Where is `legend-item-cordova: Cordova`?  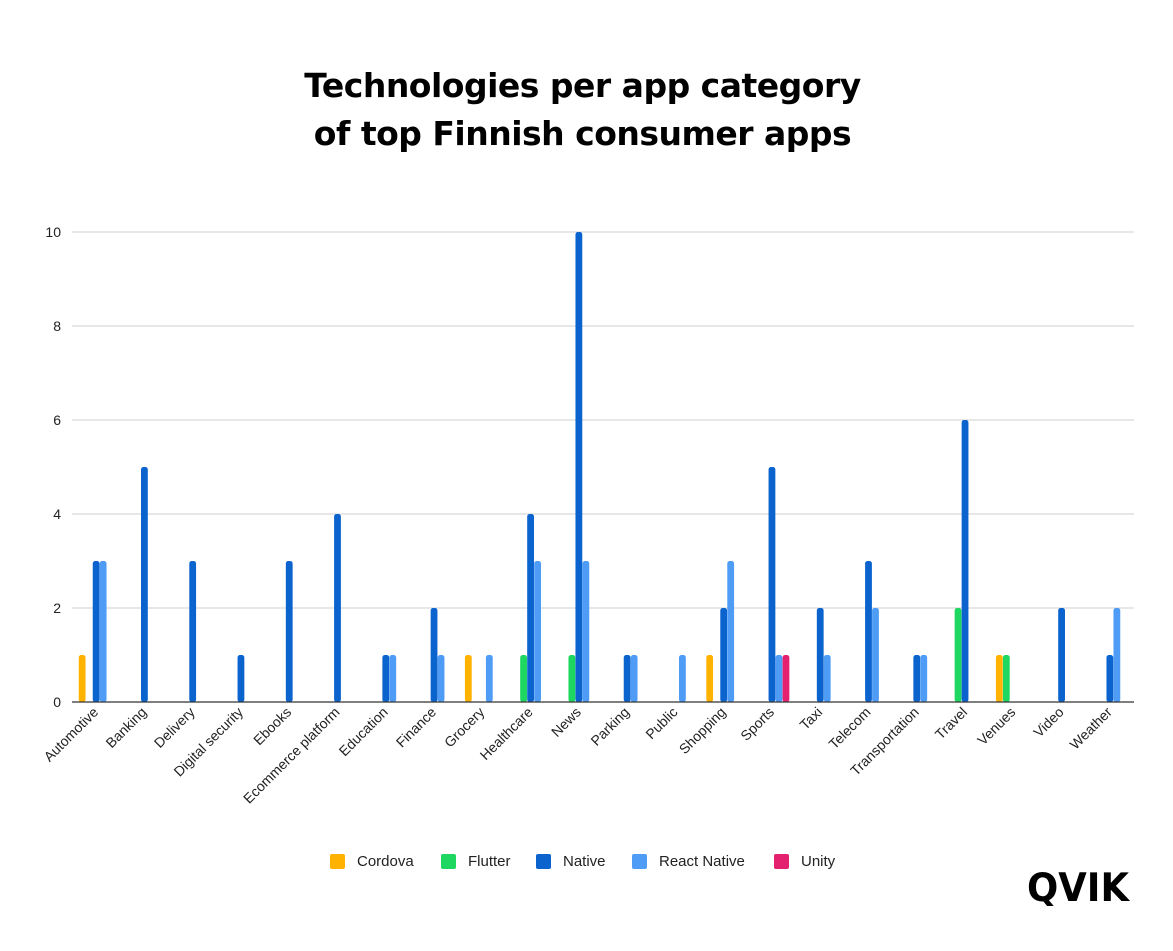 legend-item-cordova: Cordova is located at coordinates (372, 861).